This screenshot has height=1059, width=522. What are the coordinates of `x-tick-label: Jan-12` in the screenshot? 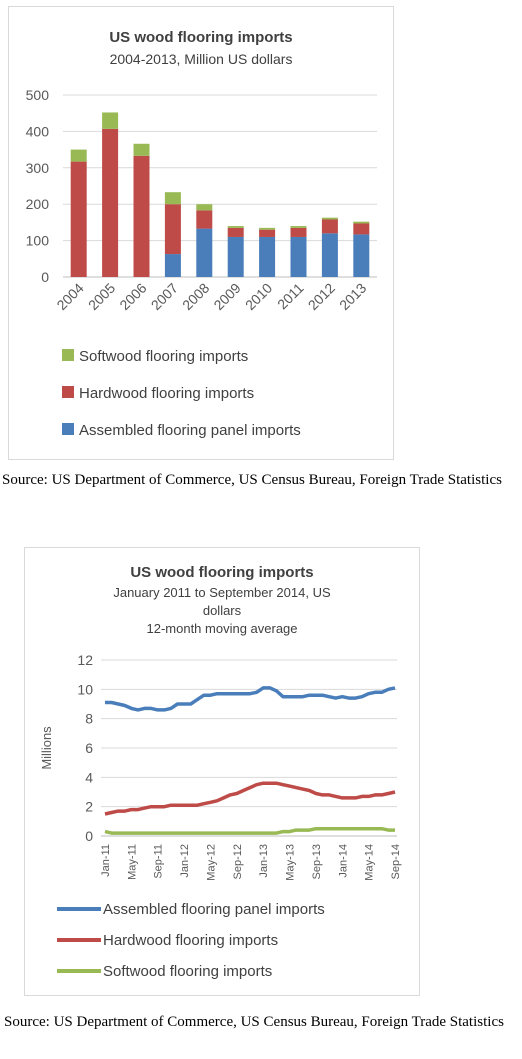 It's located at (185, 861).